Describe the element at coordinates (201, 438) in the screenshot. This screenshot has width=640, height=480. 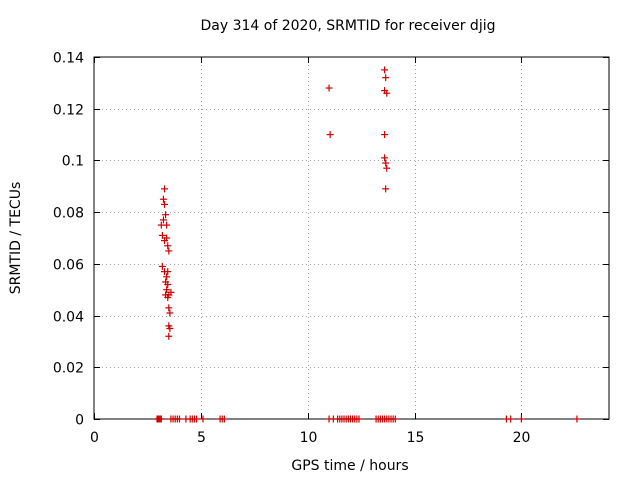
I see `x-tick-label: 5` at that location.